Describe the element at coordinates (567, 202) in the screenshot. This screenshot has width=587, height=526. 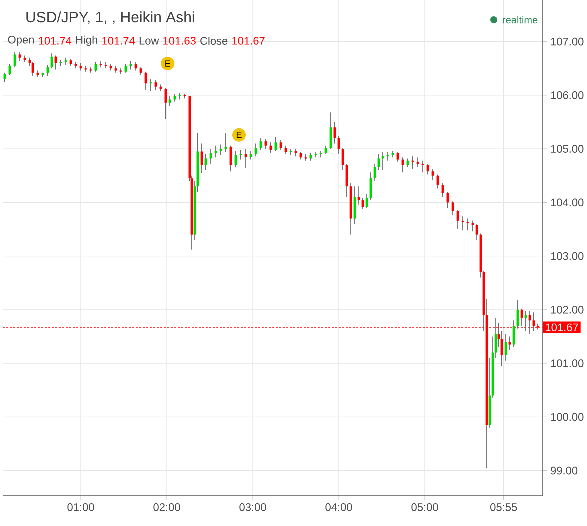
I see `y-tick-label: 104.00` at that location.